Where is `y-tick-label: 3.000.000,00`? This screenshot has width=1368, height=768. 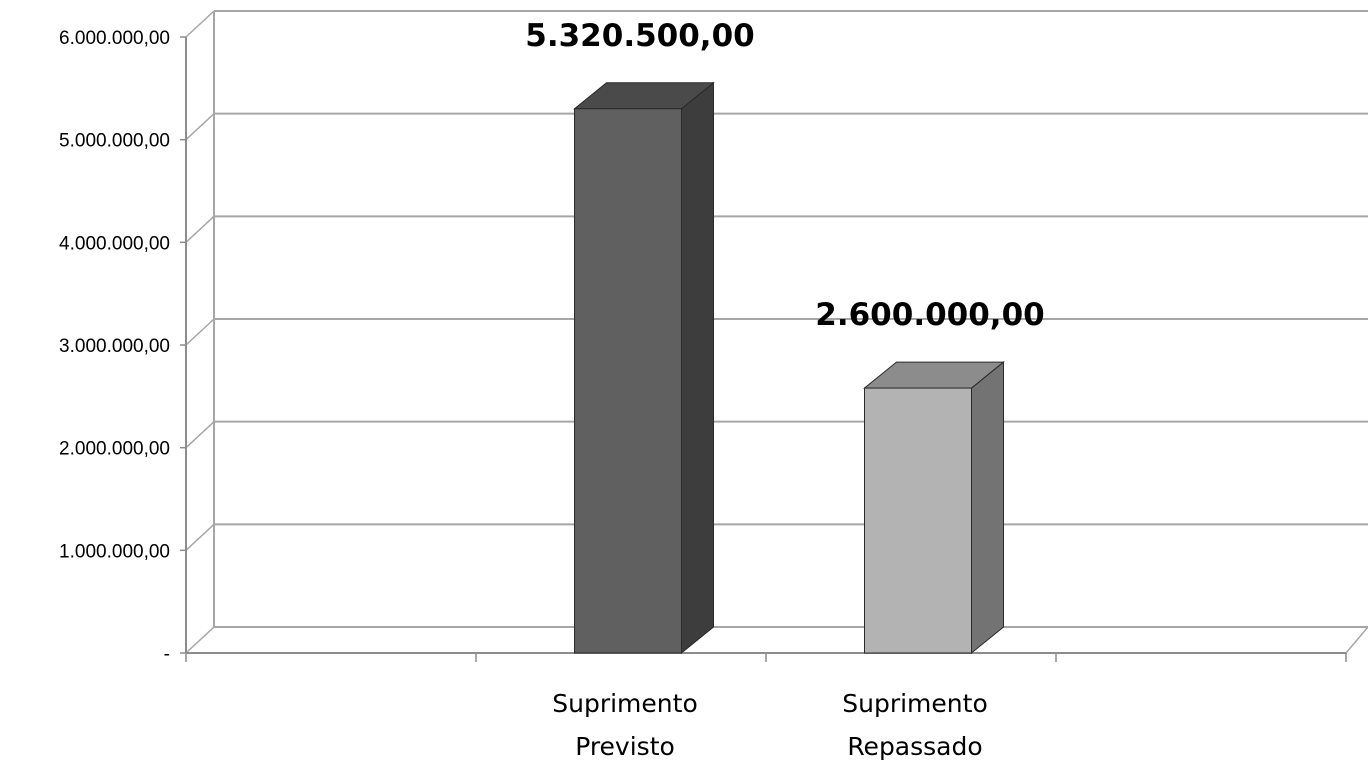 y-tick-label: 3.000.000,00 is located at coordinates (114, 346).